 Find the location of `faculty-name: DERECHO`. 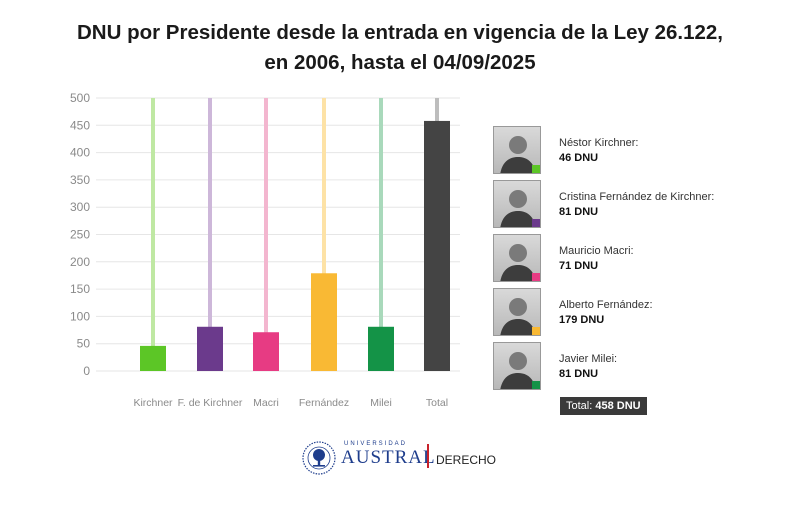

faculty-name: DERECHO is located at coordinates (466, 460).